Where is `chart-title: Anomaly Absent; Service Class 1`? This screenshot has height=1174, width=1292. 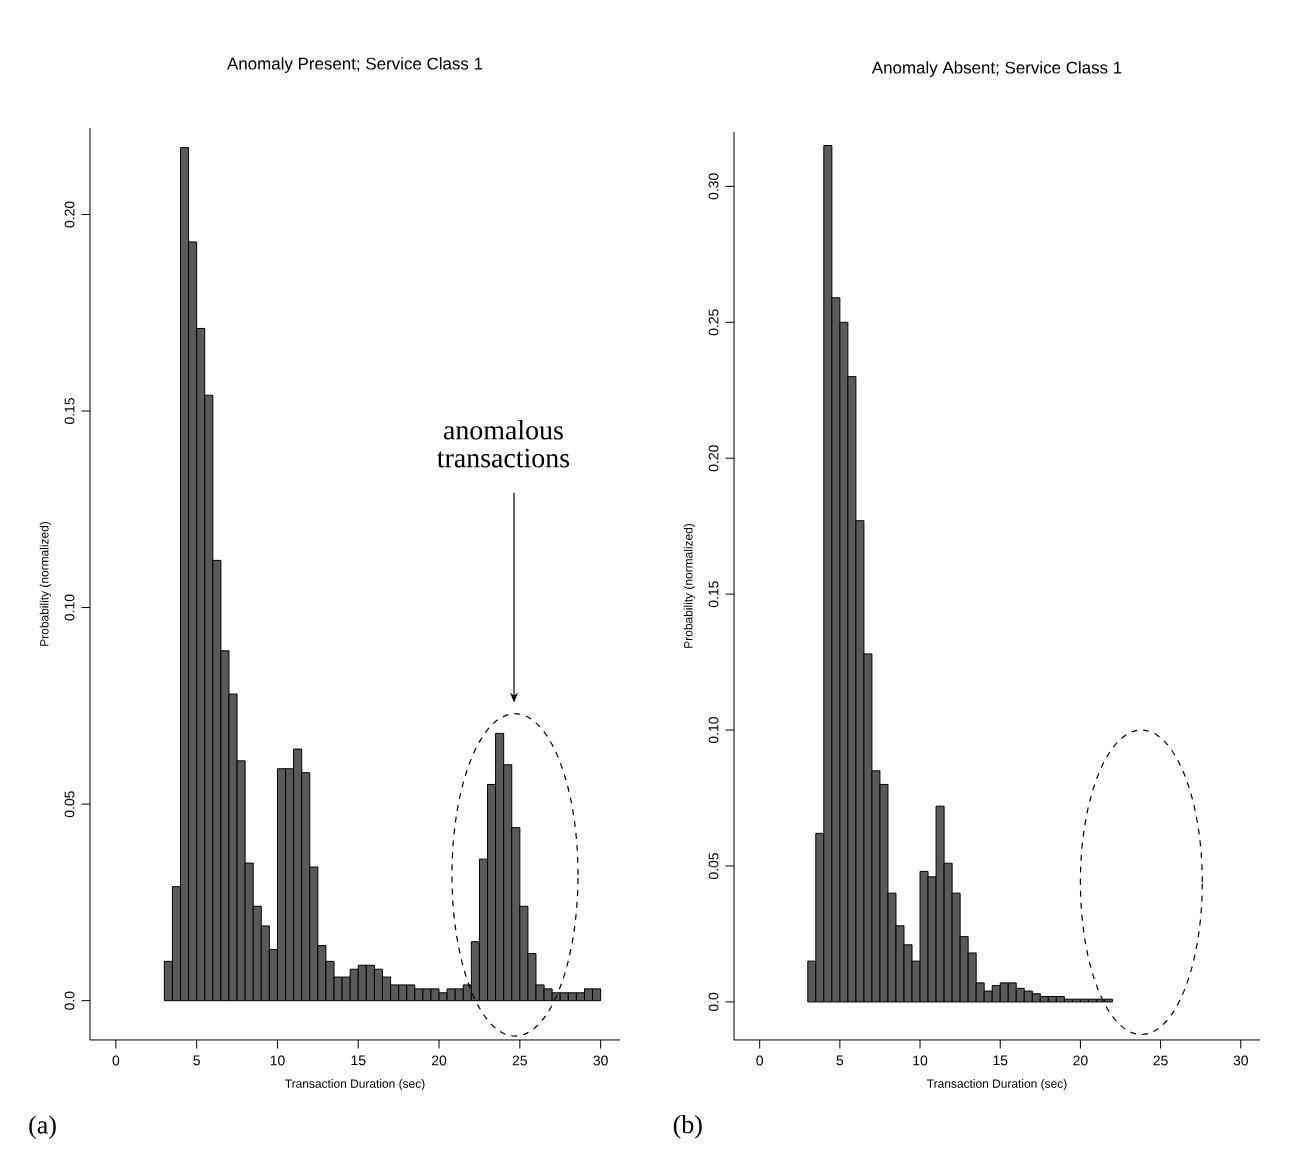 chart-title: Anomaly Absent; Service Class 1 is located at coordinates (996, 69).